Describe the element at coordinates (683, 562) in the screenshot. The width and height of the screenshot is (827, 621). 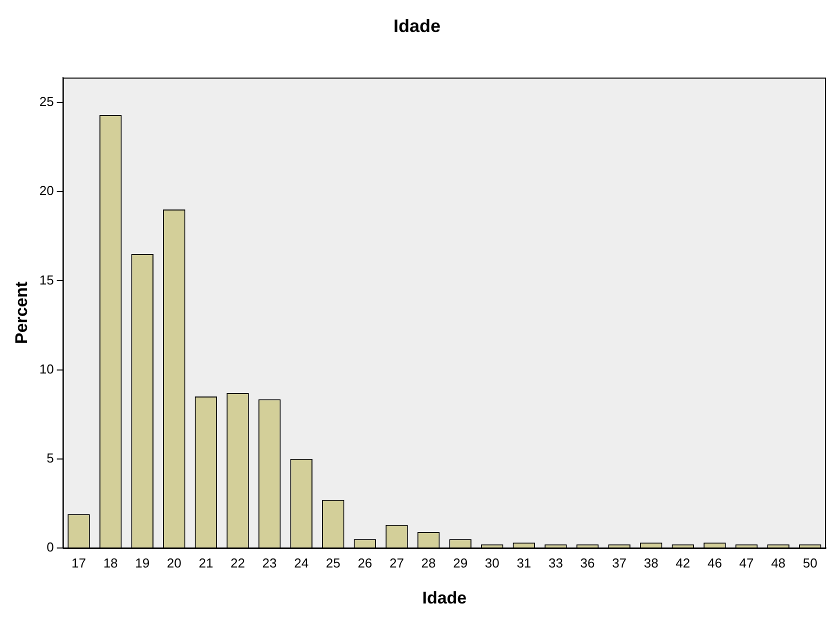
I see `x-tick-label: 42` at that location.